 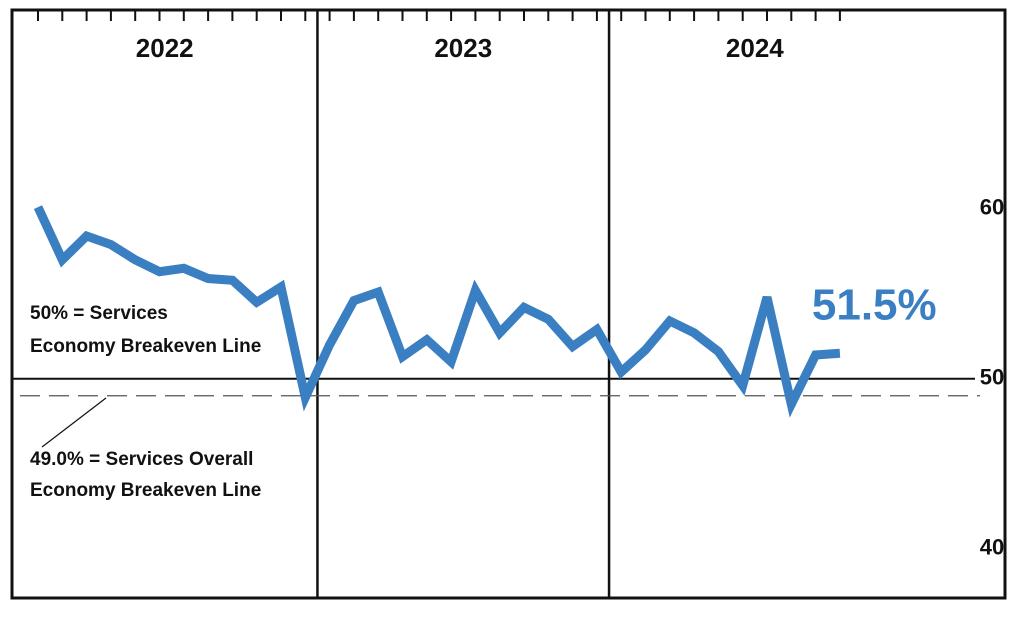 I want to click on value-label: 51.5%, so click(x=874, y=305).